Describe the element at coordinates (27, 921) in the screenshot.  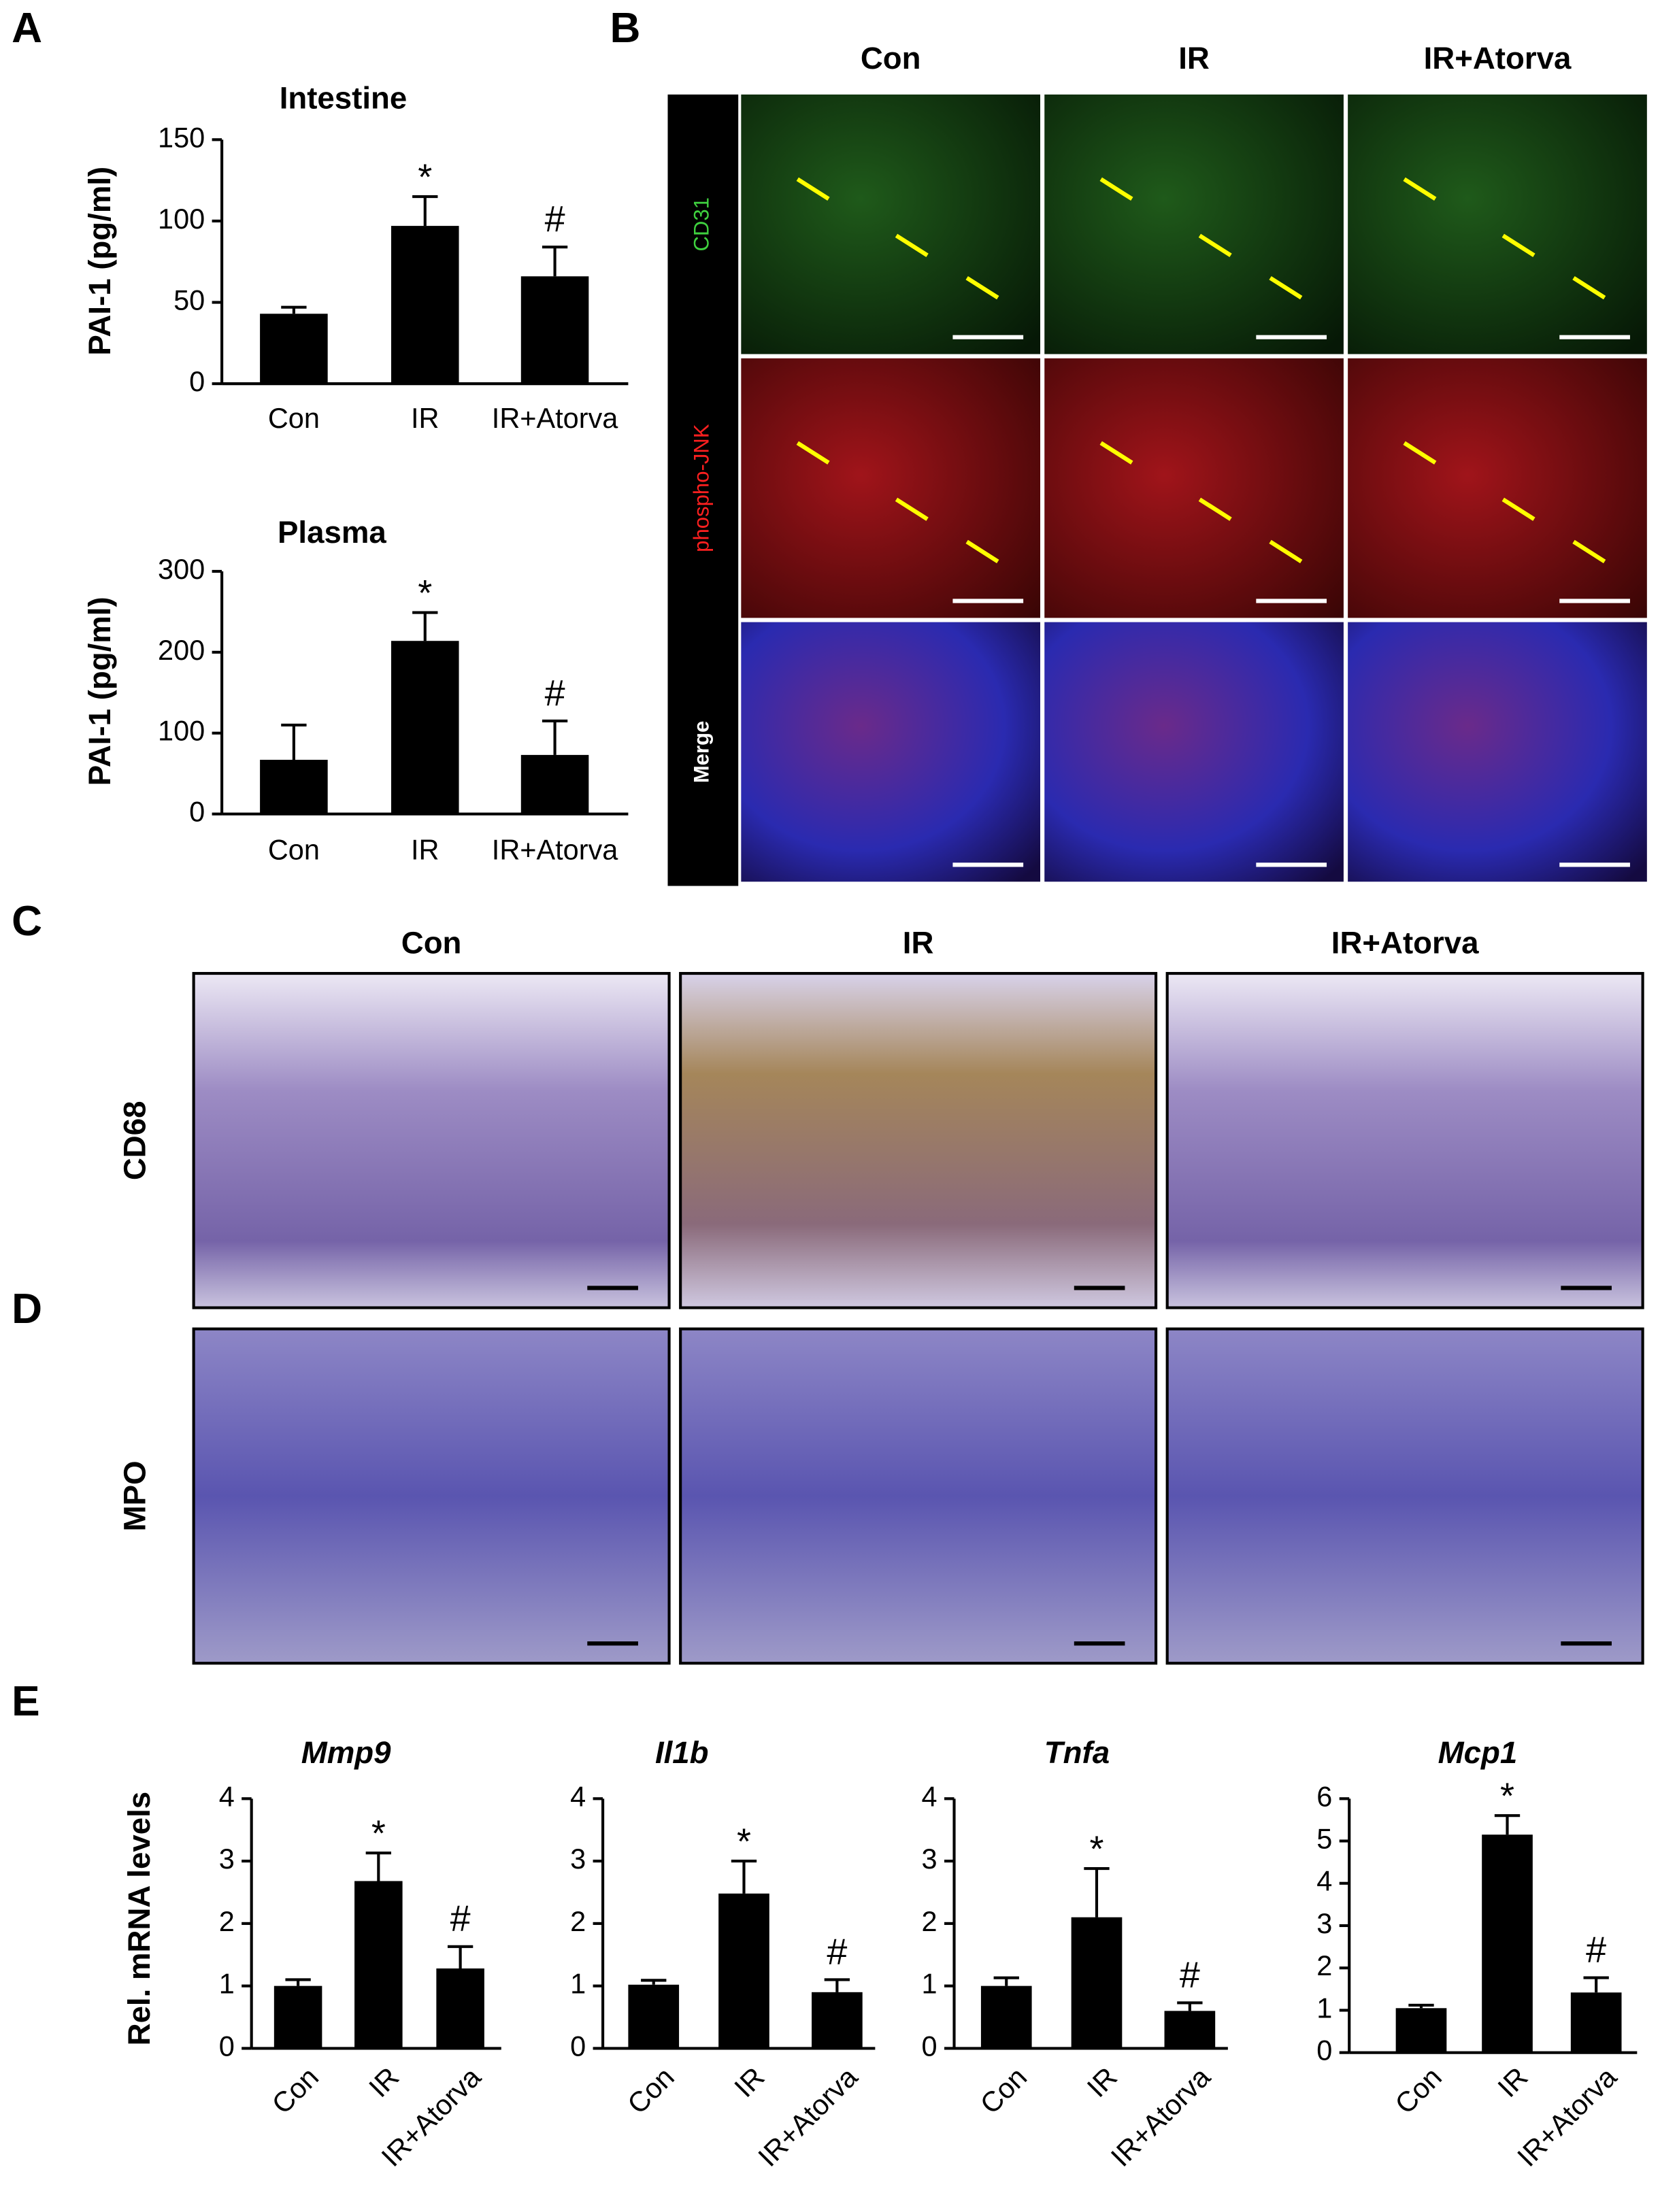
I see `panel-label: C` at that location.